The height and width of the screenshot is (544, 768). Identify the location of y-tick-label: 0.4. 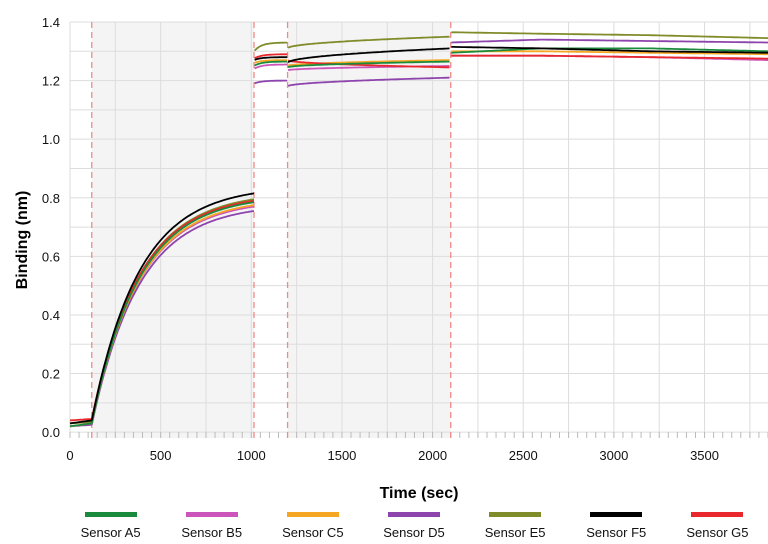
(51, 315).